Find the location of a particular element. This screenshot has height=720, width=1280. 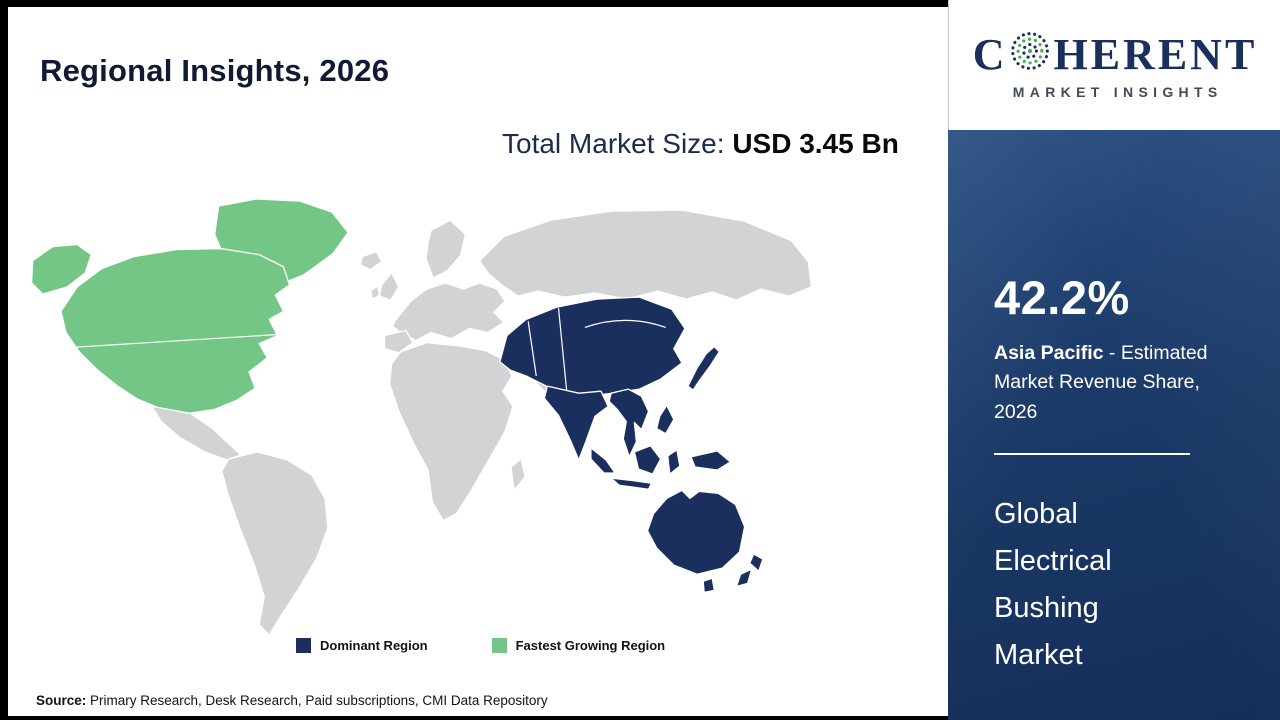

map-java is located at coordinates (631, 483).